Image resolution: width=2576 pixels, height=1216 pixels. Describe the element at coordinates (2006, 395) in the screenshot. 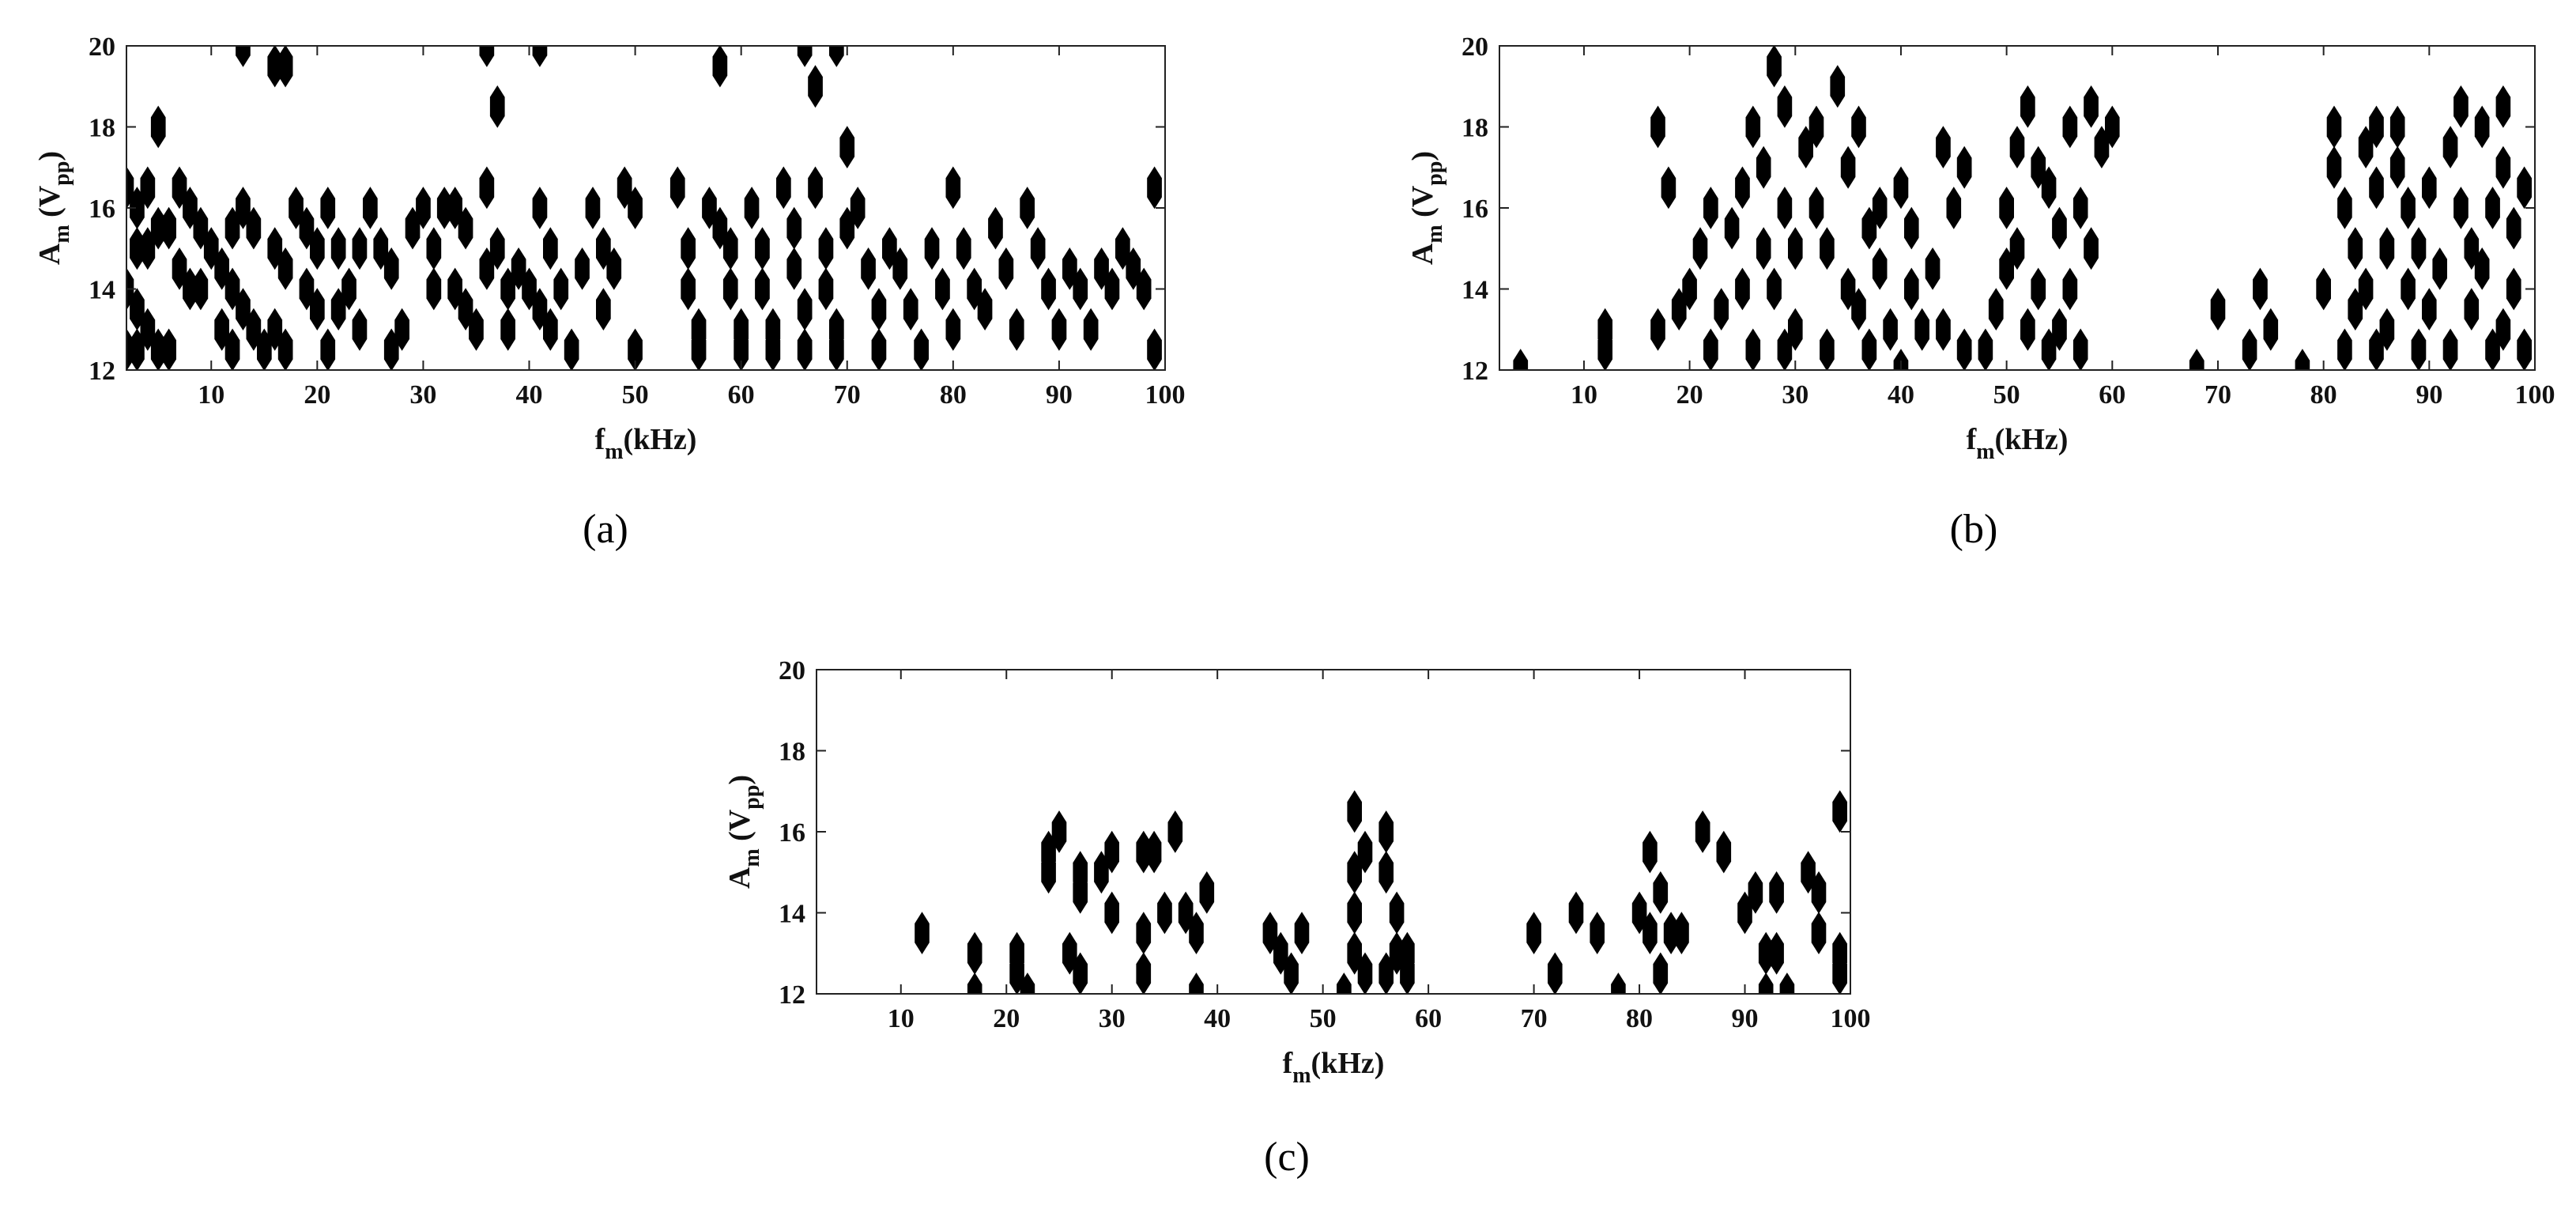

I see `x-tick-label: 50` at that location.